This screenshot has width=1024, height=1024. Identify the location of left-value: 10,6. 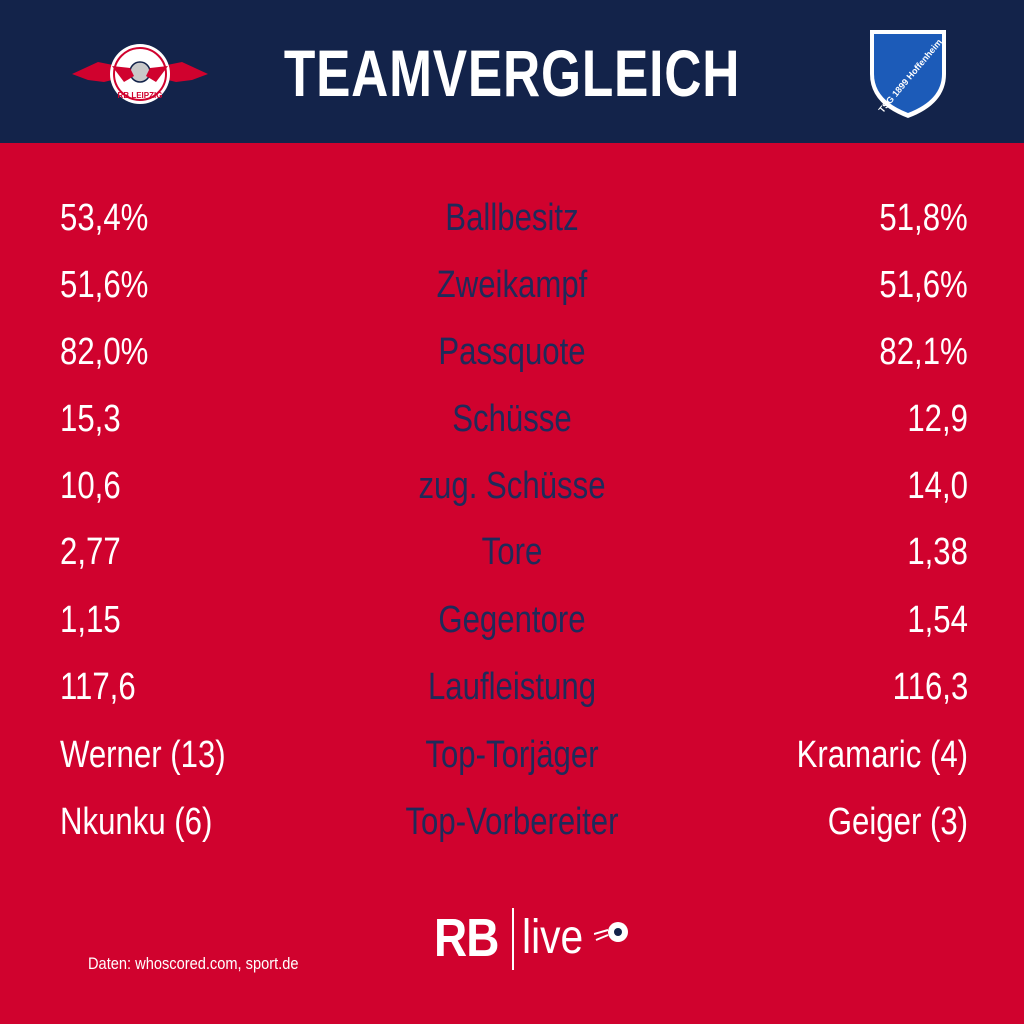
(90, 486).